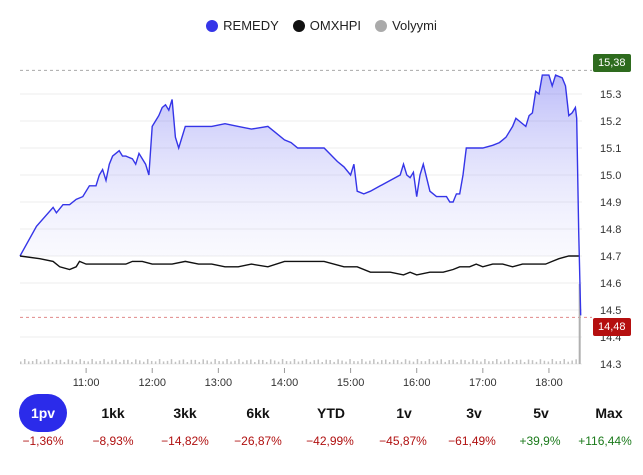  What do you see at coordinates (113, 441) in the screenshot?
I see `change-1kk: −8,93%` at bounding box center [113, 441].